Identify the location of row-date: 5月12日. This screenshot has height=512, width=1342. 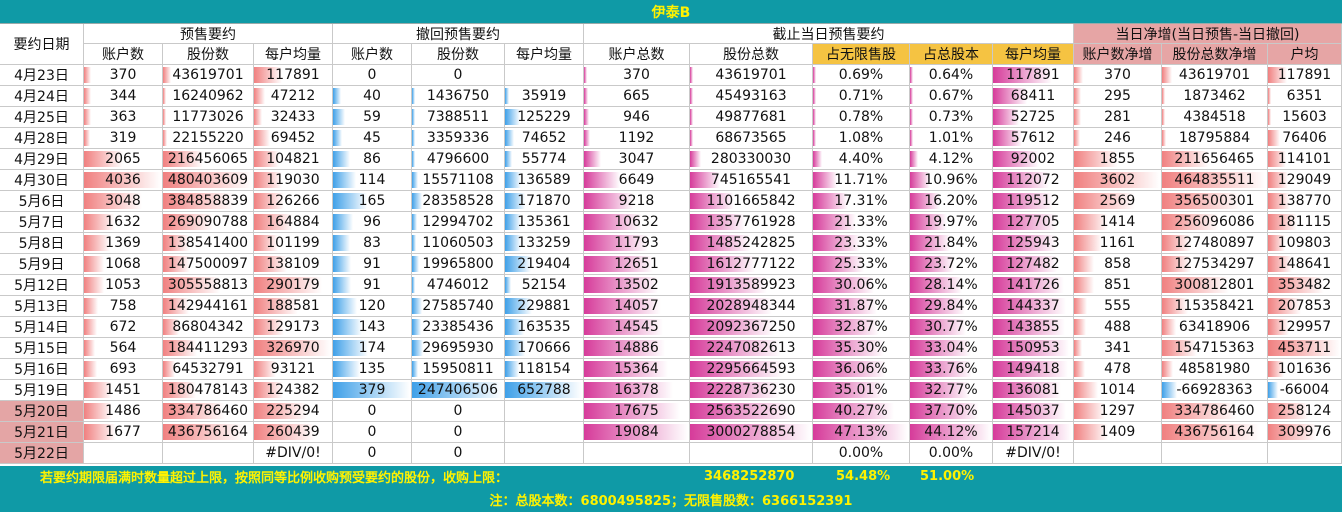
(42, 285).